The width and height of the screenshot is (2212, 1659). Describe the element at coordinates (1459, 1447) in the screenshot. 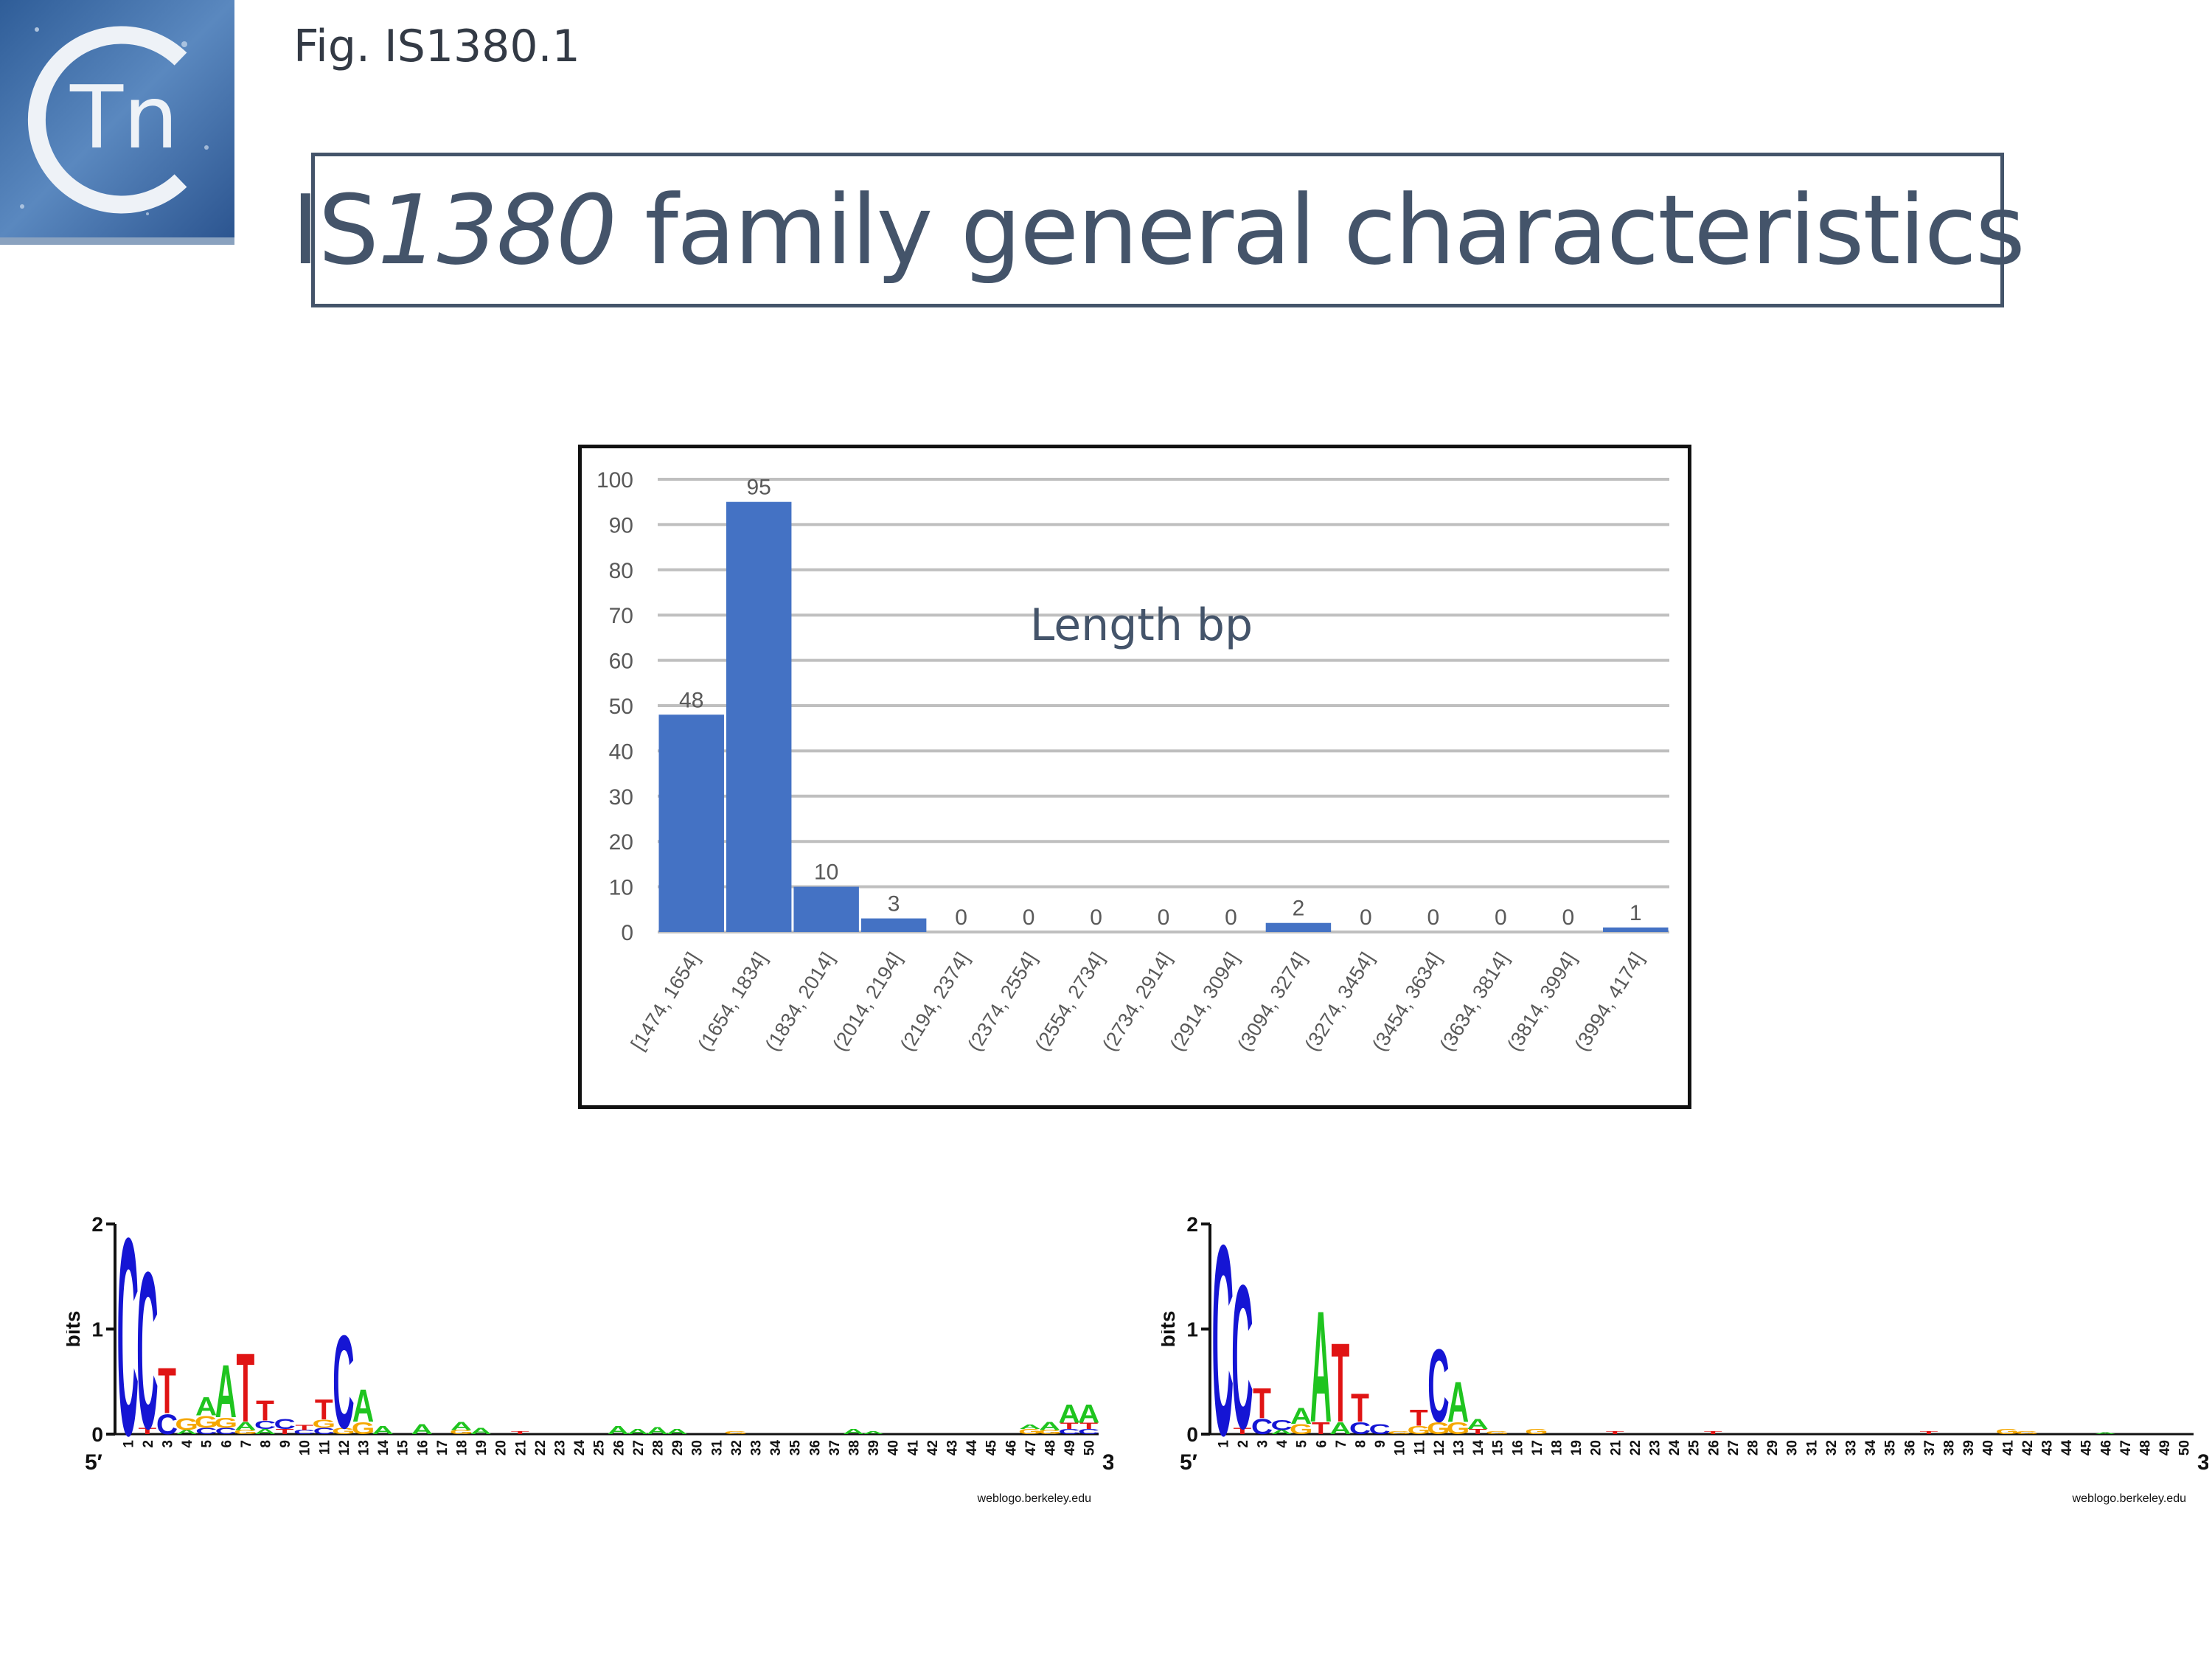

I see `logo-position-label: 13` at that location.